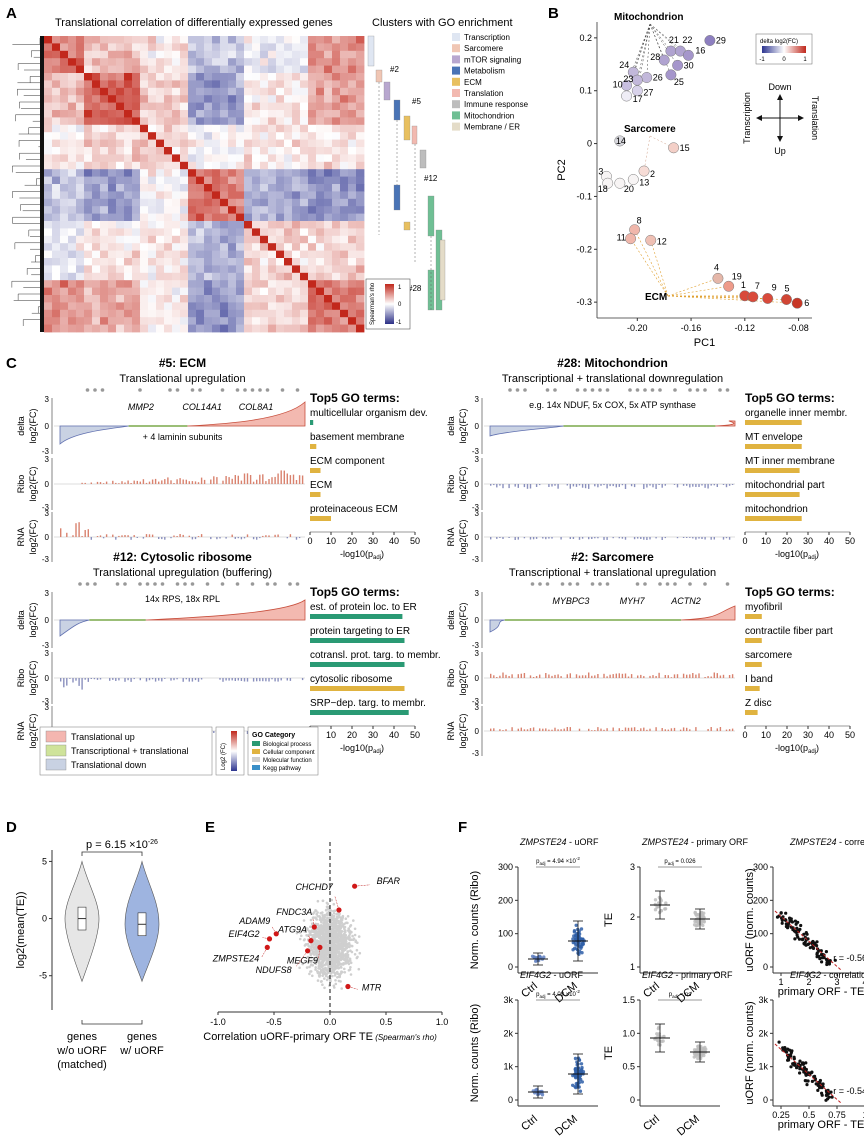 Image resolution: width=864 pixels, height=1139 pixels. I want to click on module-note: 14x RPS, 18x RPL, so click(182, 599).